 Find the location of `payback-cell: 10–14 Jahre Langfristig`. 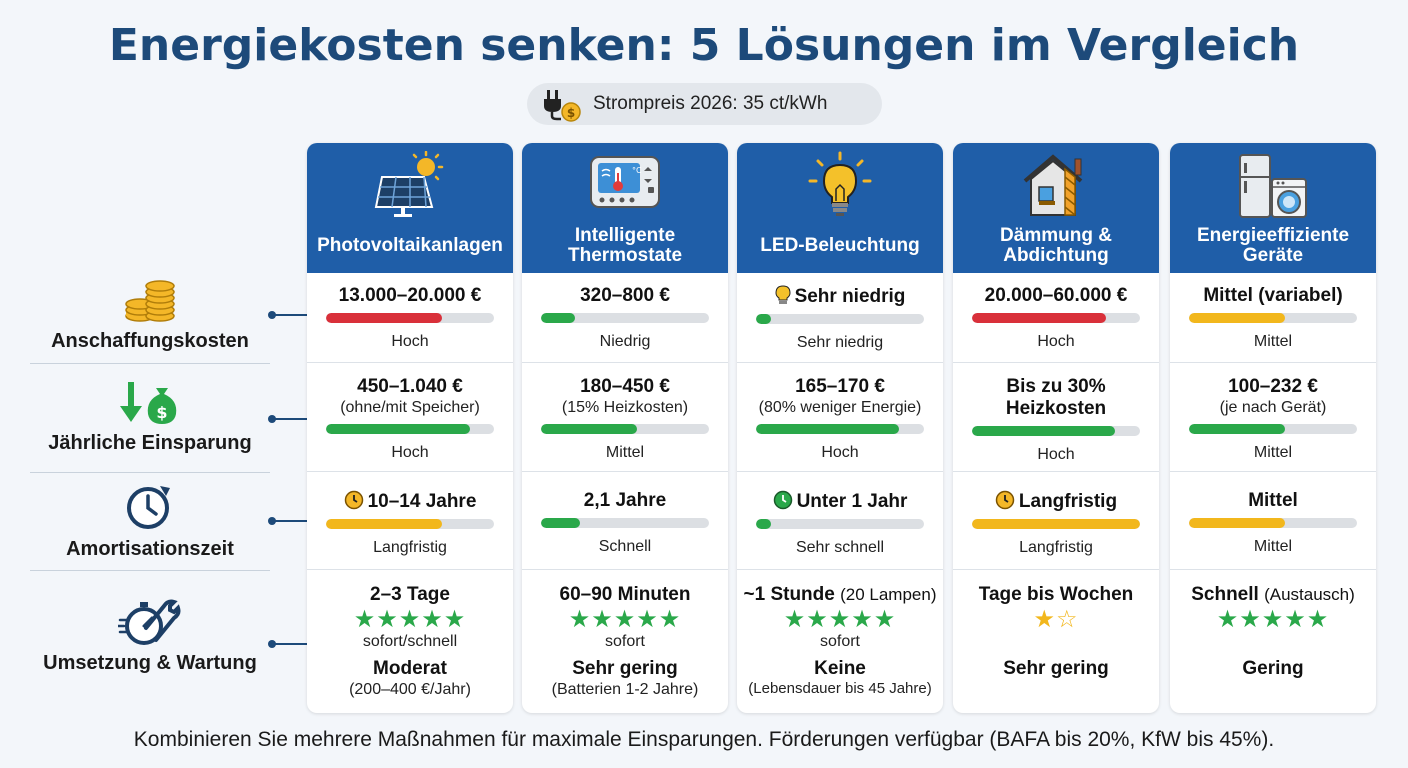

payback-cell: 10–14 Jahre Langfristig is located at coordinates (410, 521).